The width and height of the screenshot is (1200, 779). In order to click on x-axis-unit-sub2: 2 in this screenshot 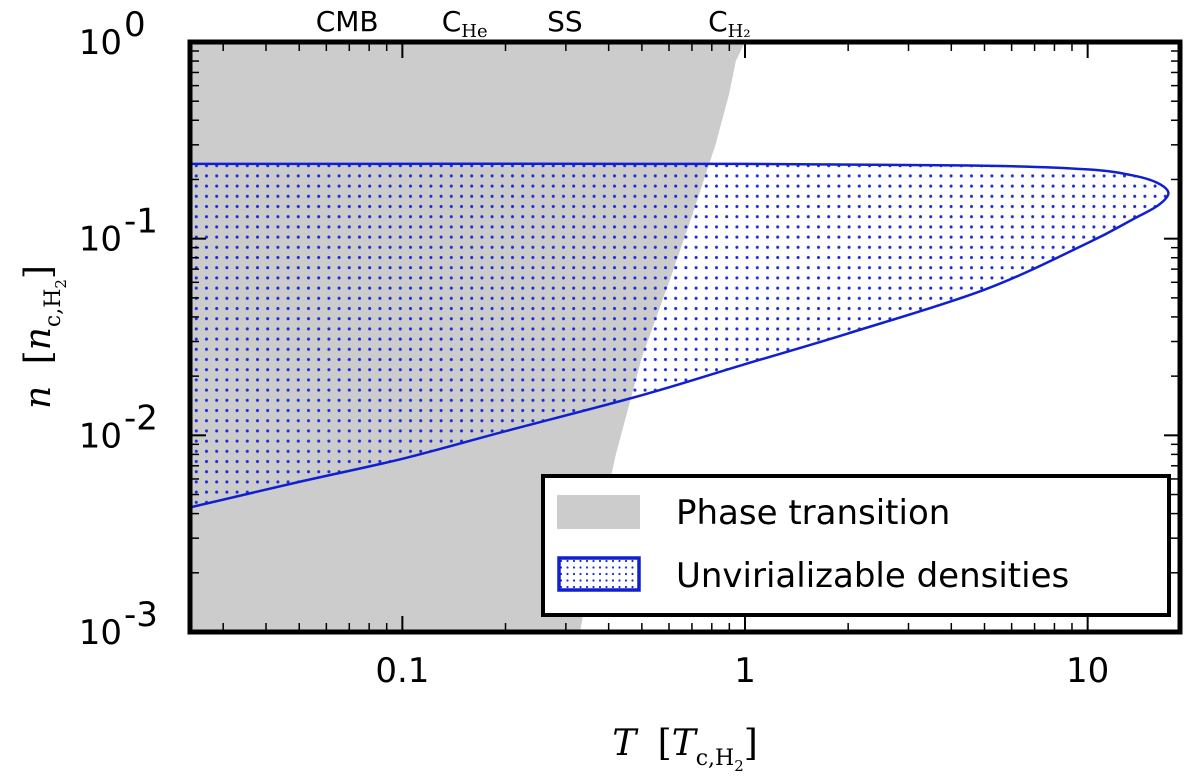, I will do `click(739, 766)`.